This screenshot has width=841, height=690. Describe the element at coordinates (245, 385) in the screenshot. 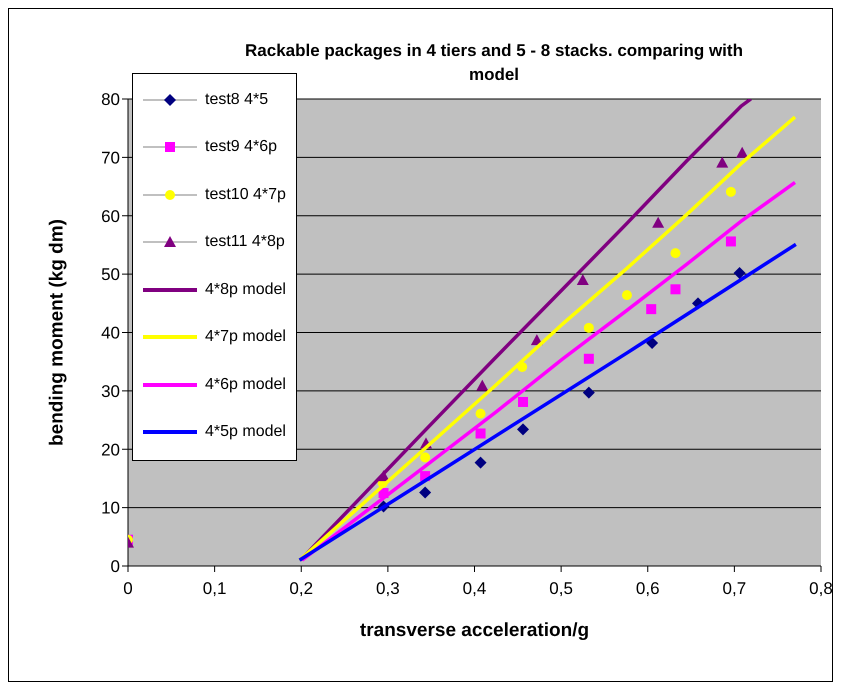

I see `legend-label: 4*6p model` at that location.